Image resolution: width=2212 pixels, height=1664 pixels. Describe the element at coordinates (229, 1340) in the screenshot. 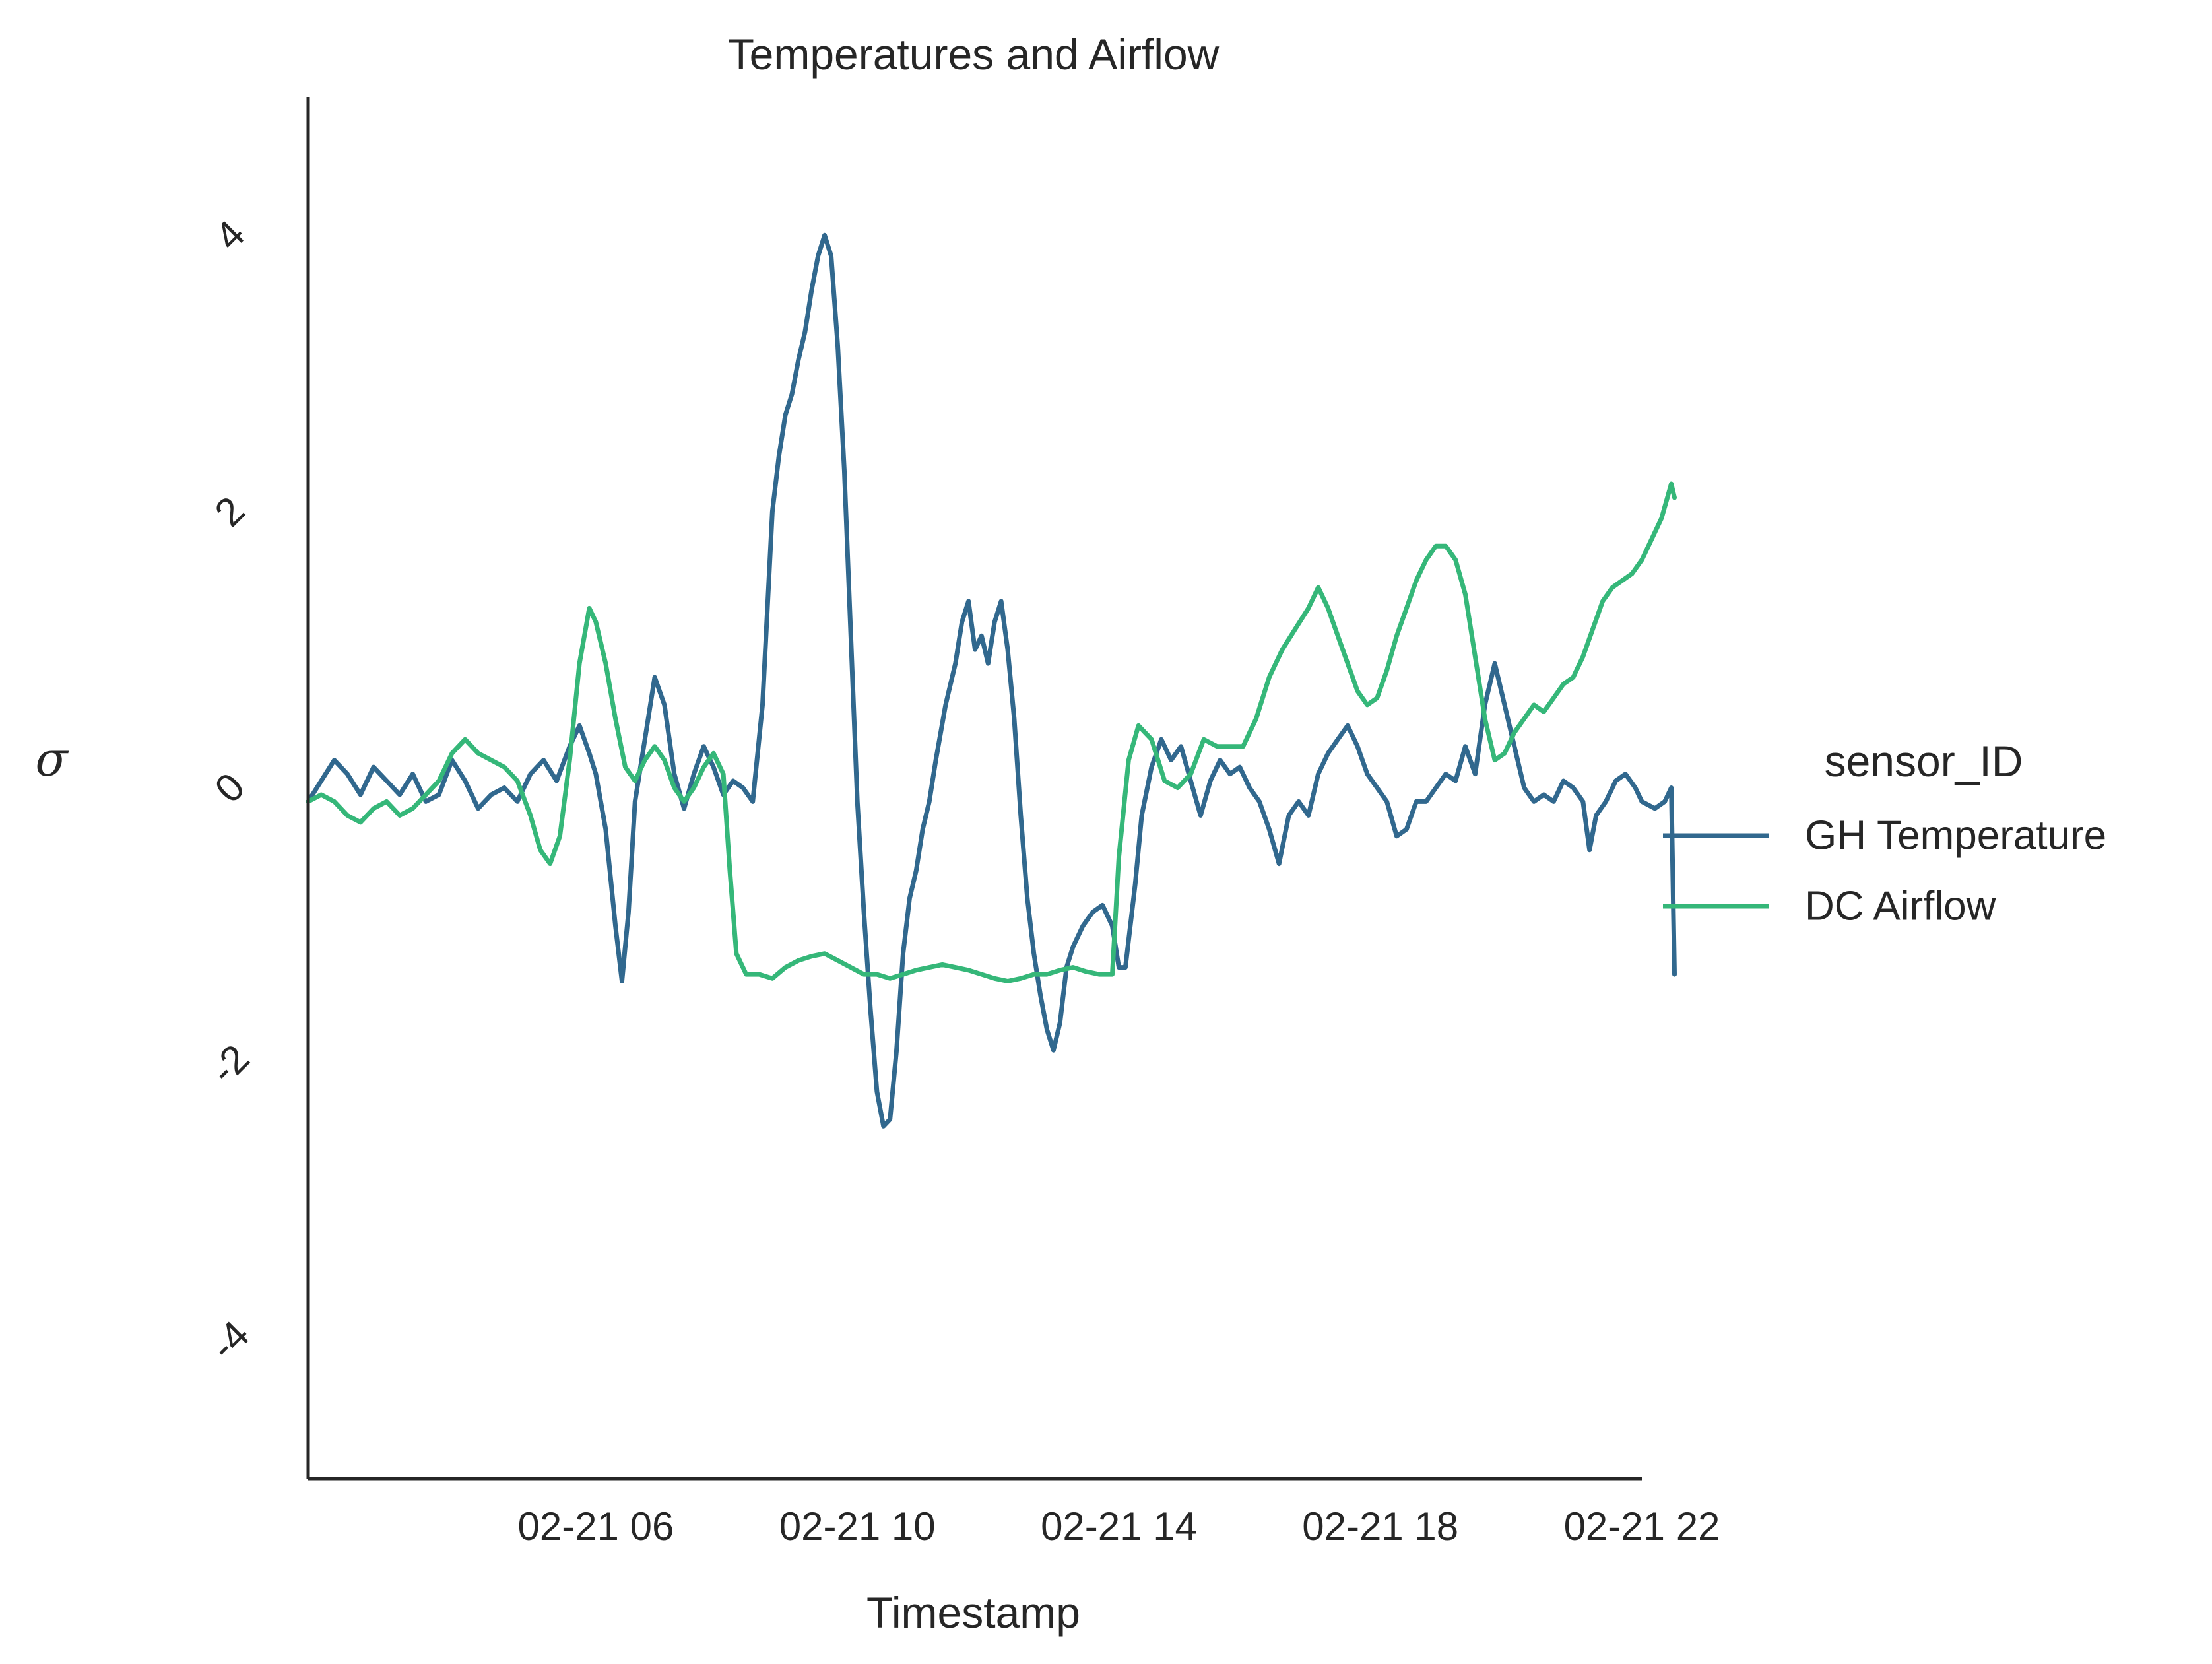

I see `y-tick-label: -4` at that location.